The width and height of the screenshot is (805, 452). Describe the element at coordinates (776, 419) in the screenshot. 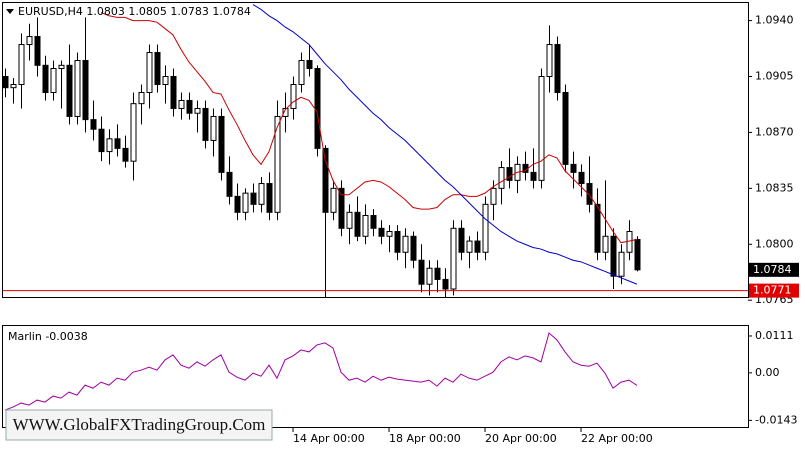

I see `y-tick-label: -0.0143` at that location.